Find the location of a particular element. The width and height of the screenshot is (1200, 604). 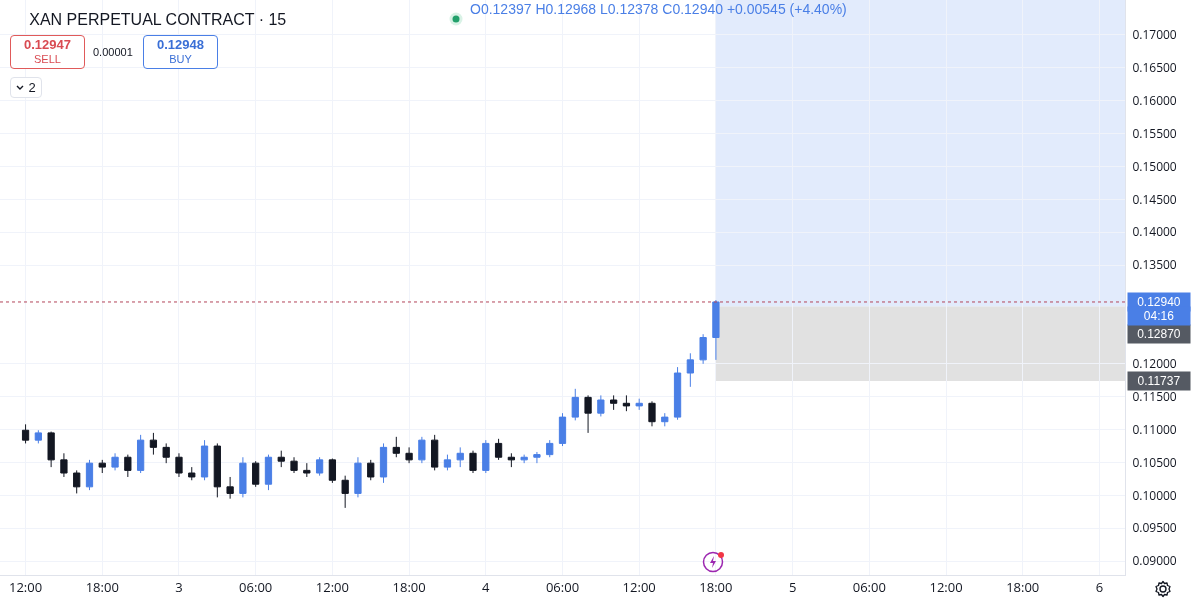

y-tick-label: 0.14000 is located at coordinates (1154, 232).